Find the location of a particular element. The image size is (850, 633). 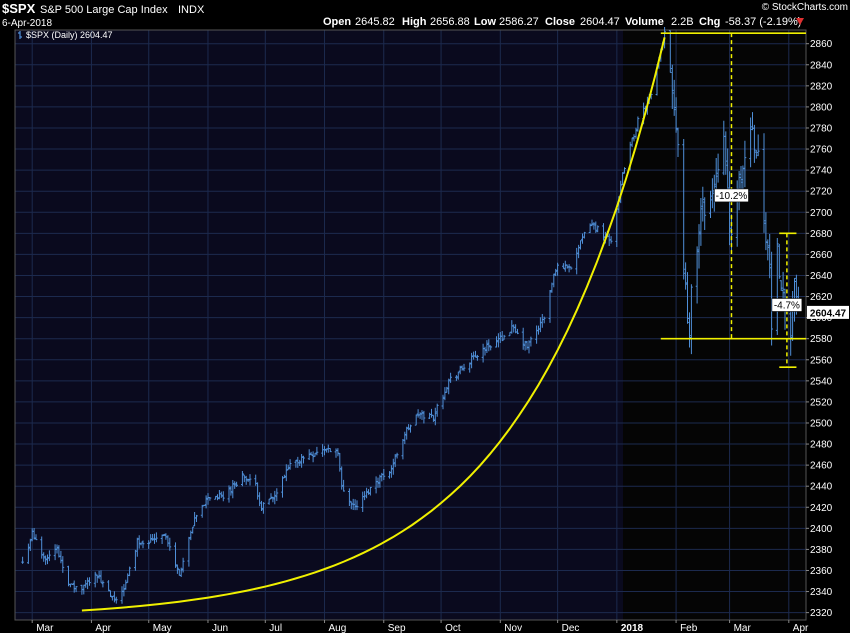

y-tick-label: 2700 is located at coordinates (821, 213).